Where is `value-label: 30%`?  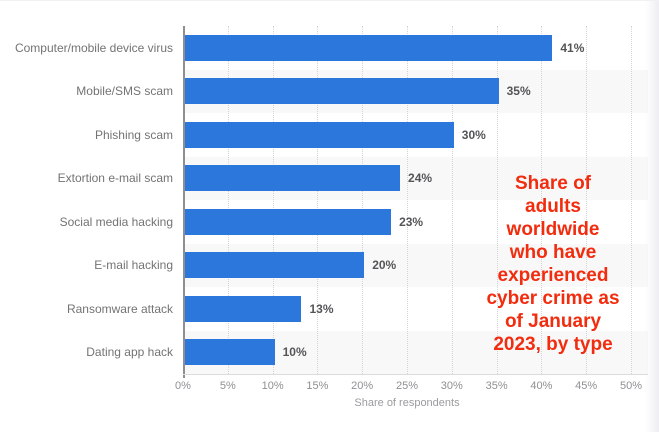 value-label: 30% is located at coordinates (473, 134).